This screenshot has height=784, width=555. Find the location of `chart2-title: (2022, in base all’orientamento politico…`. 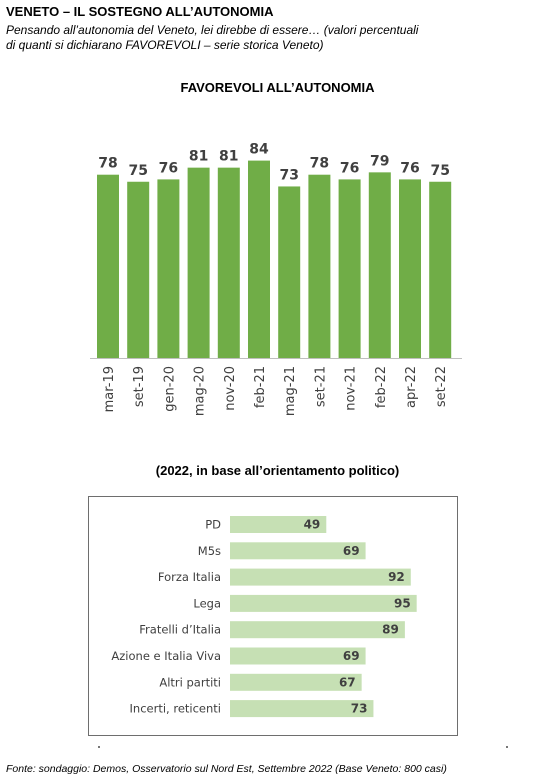

chart2-title: (2022, in base all’orientamento politico… is located at coordinates (277, 470).